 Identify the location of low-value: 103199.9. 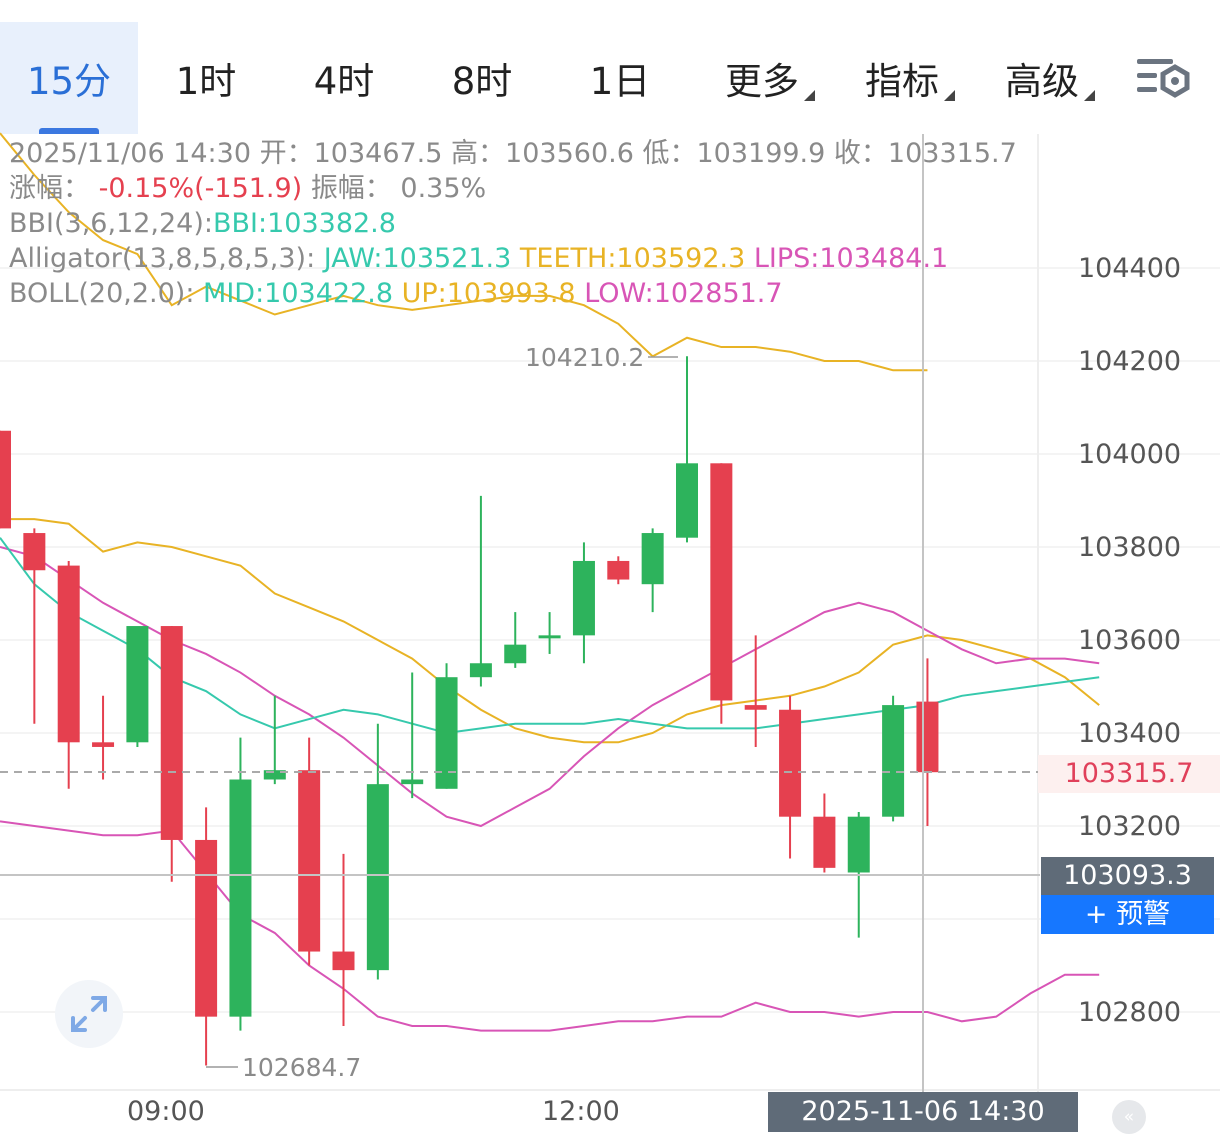
(761, 153).